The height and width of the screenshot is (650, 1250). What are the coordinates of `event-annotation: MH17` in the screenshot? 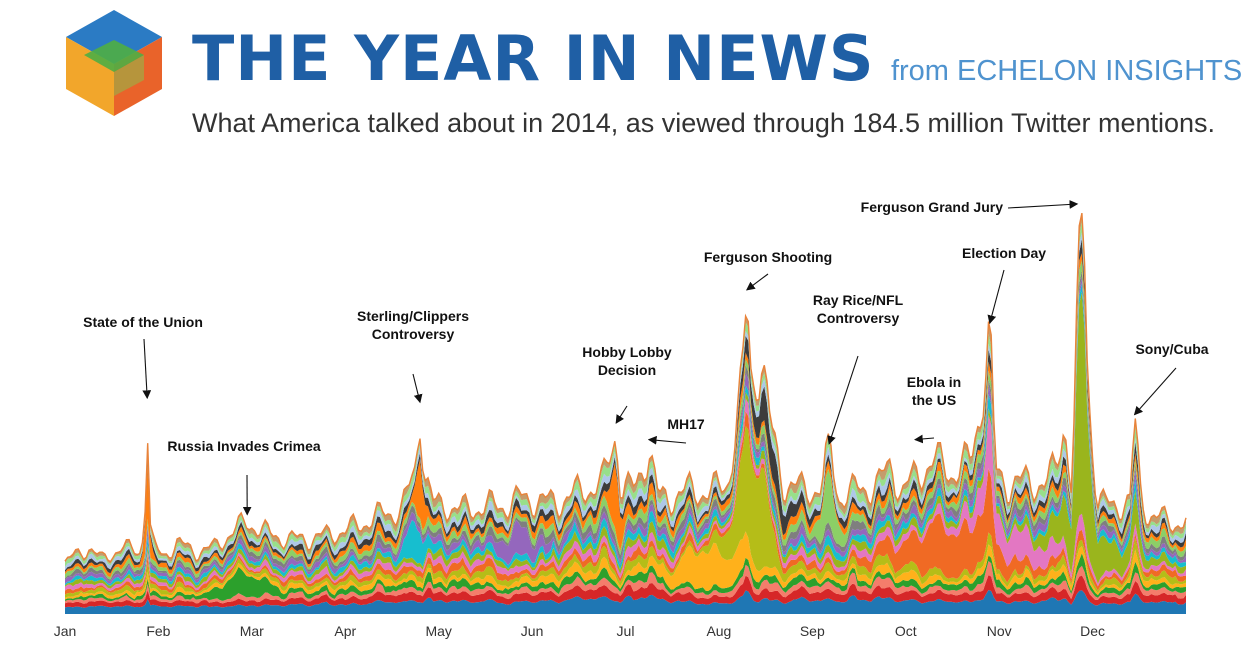 It's located at (676, 430).